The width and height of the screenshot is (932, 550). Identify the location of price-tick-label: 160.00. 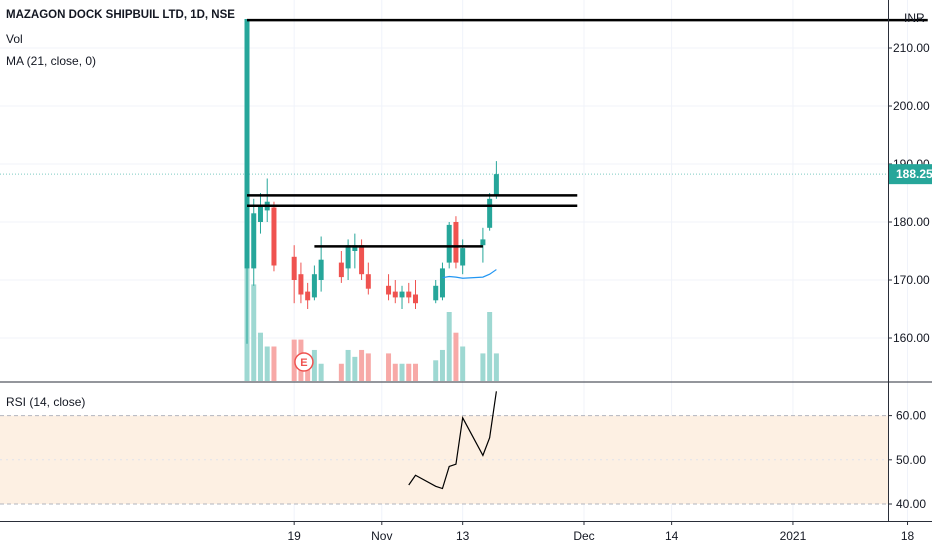
(911, 338).